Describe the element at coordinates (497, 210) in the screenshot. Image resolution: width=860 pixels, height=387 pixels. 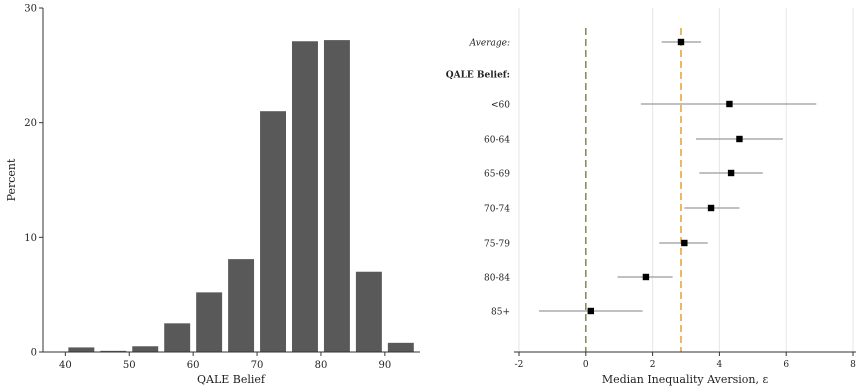
I see `row-label: 70-74` at that location.